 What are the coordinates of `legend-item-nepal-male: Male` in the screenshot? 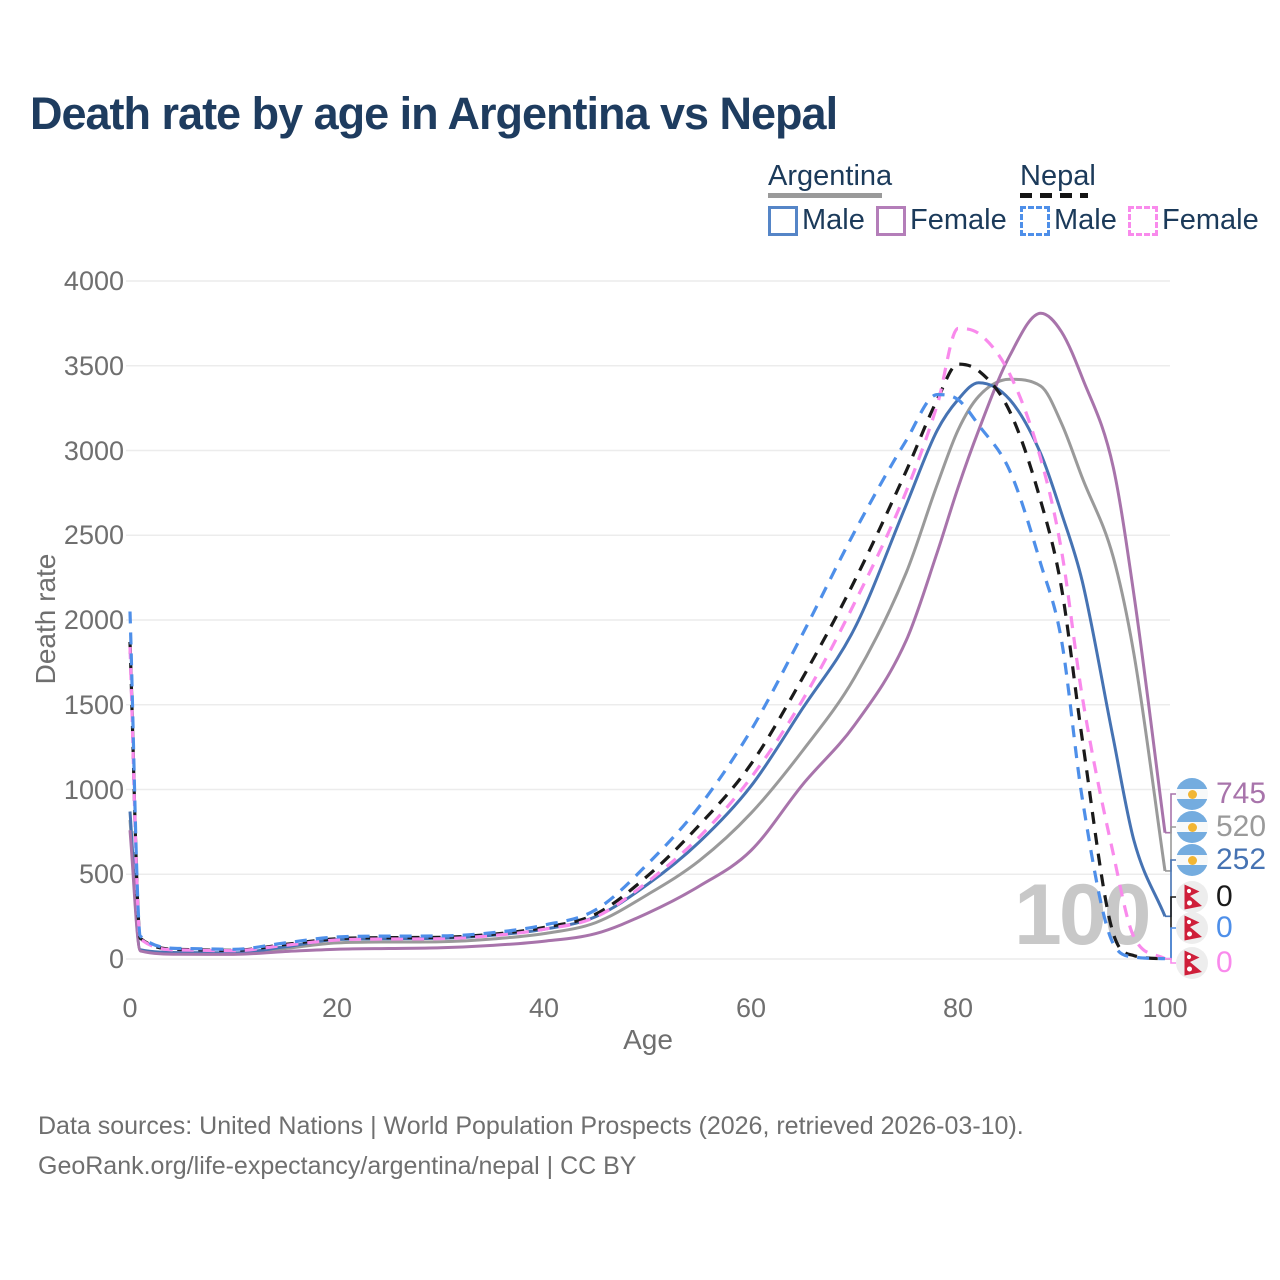 It's located at (1085, 220).